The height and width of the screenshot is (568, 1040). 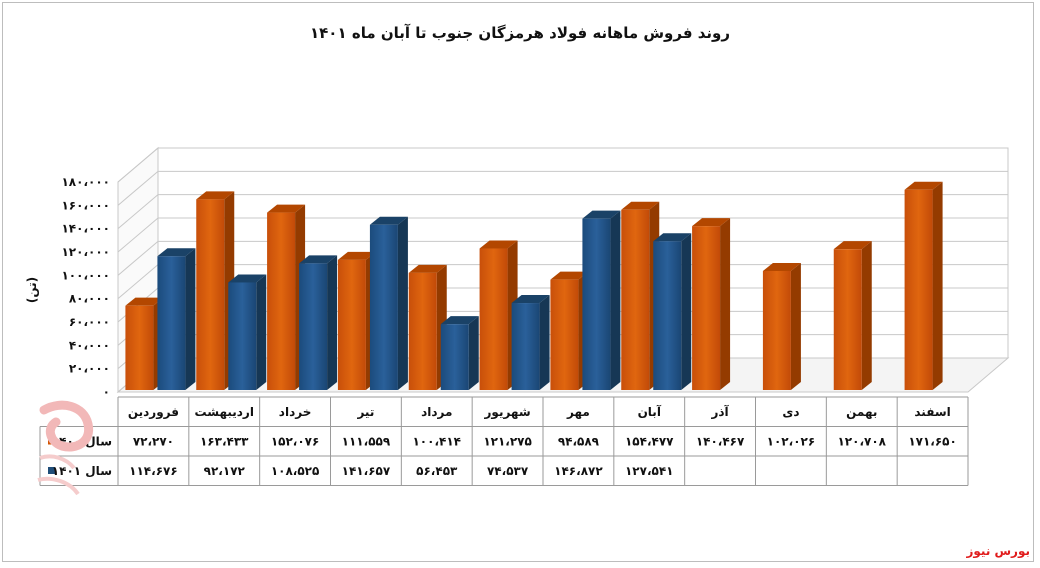 What do you see at coordinates (295, 442) in the screenshot?
I see `data-label: ۱۵۲،۰۷۶` at bounding box center [295, 442].